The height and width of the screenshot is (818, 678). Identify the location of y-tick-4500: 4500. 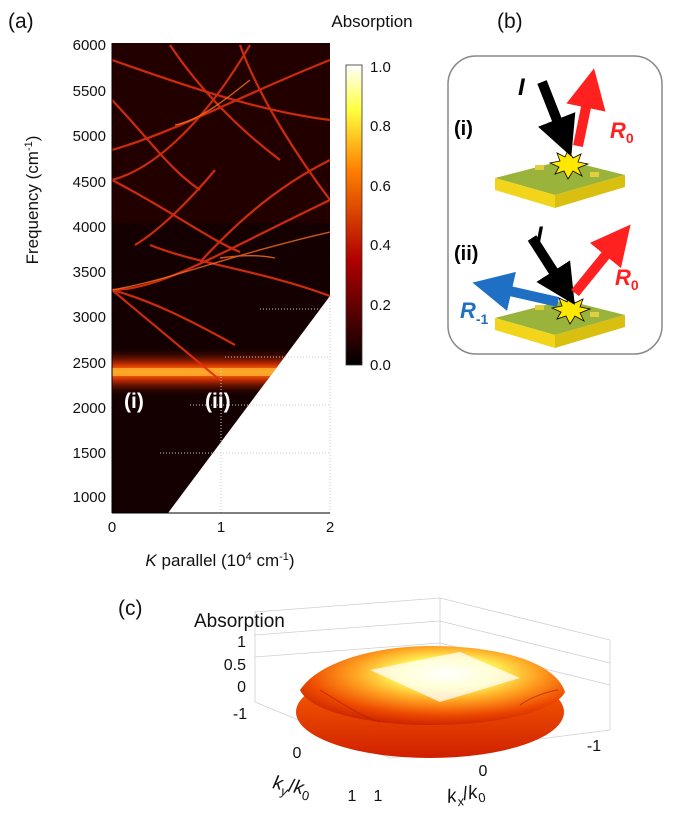
(89, 182).